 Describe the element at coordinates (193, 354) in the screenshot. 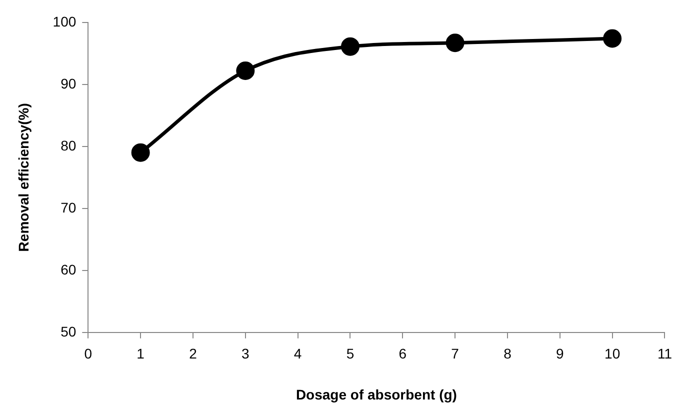

I see `x-tick-label: 2` at that location.